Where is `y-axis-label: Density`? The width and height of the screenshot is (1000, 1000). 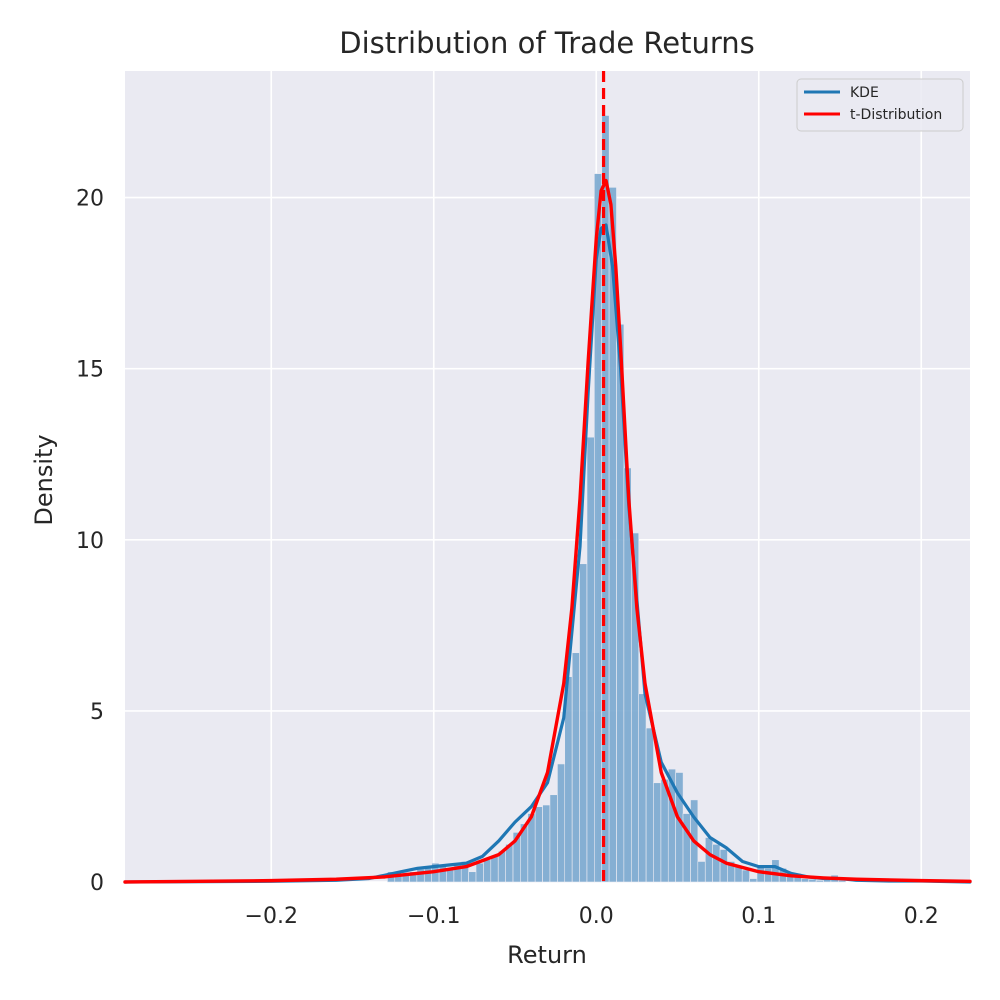
y-axis-label: Density is located at coordinates (44, 479).